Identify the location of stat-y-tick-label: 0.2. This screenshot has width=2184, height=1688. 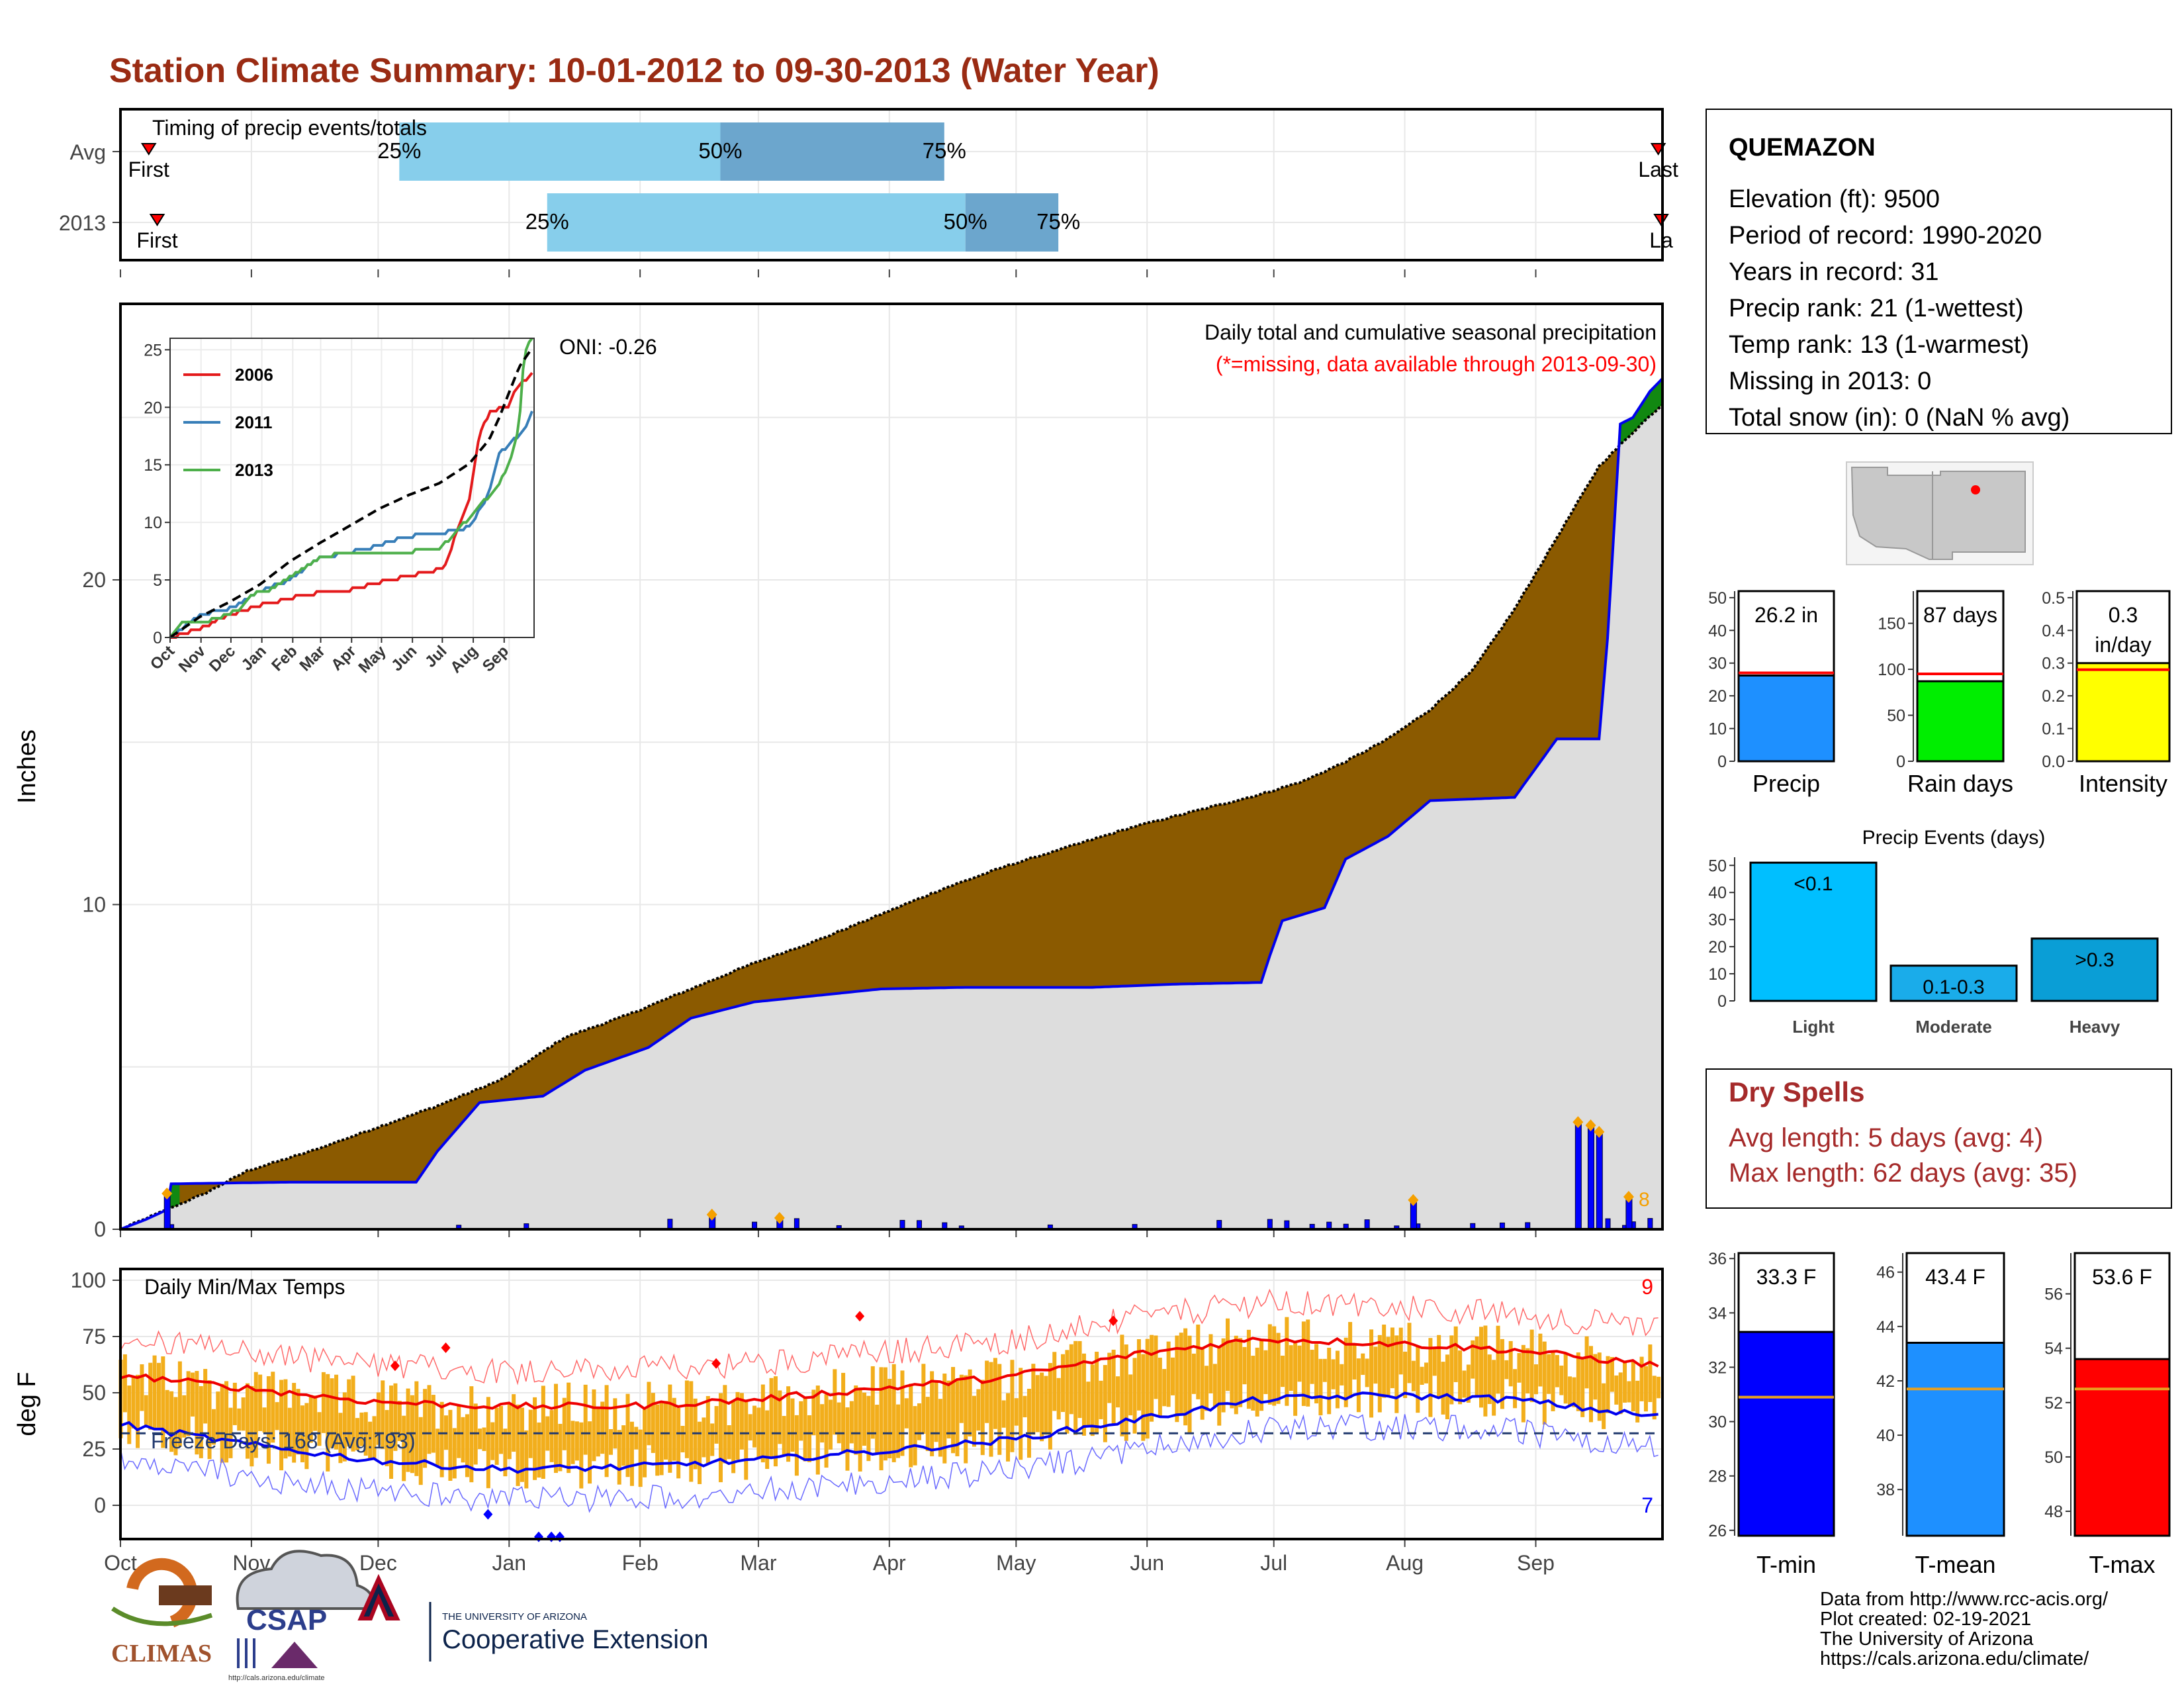
(2053, 696).